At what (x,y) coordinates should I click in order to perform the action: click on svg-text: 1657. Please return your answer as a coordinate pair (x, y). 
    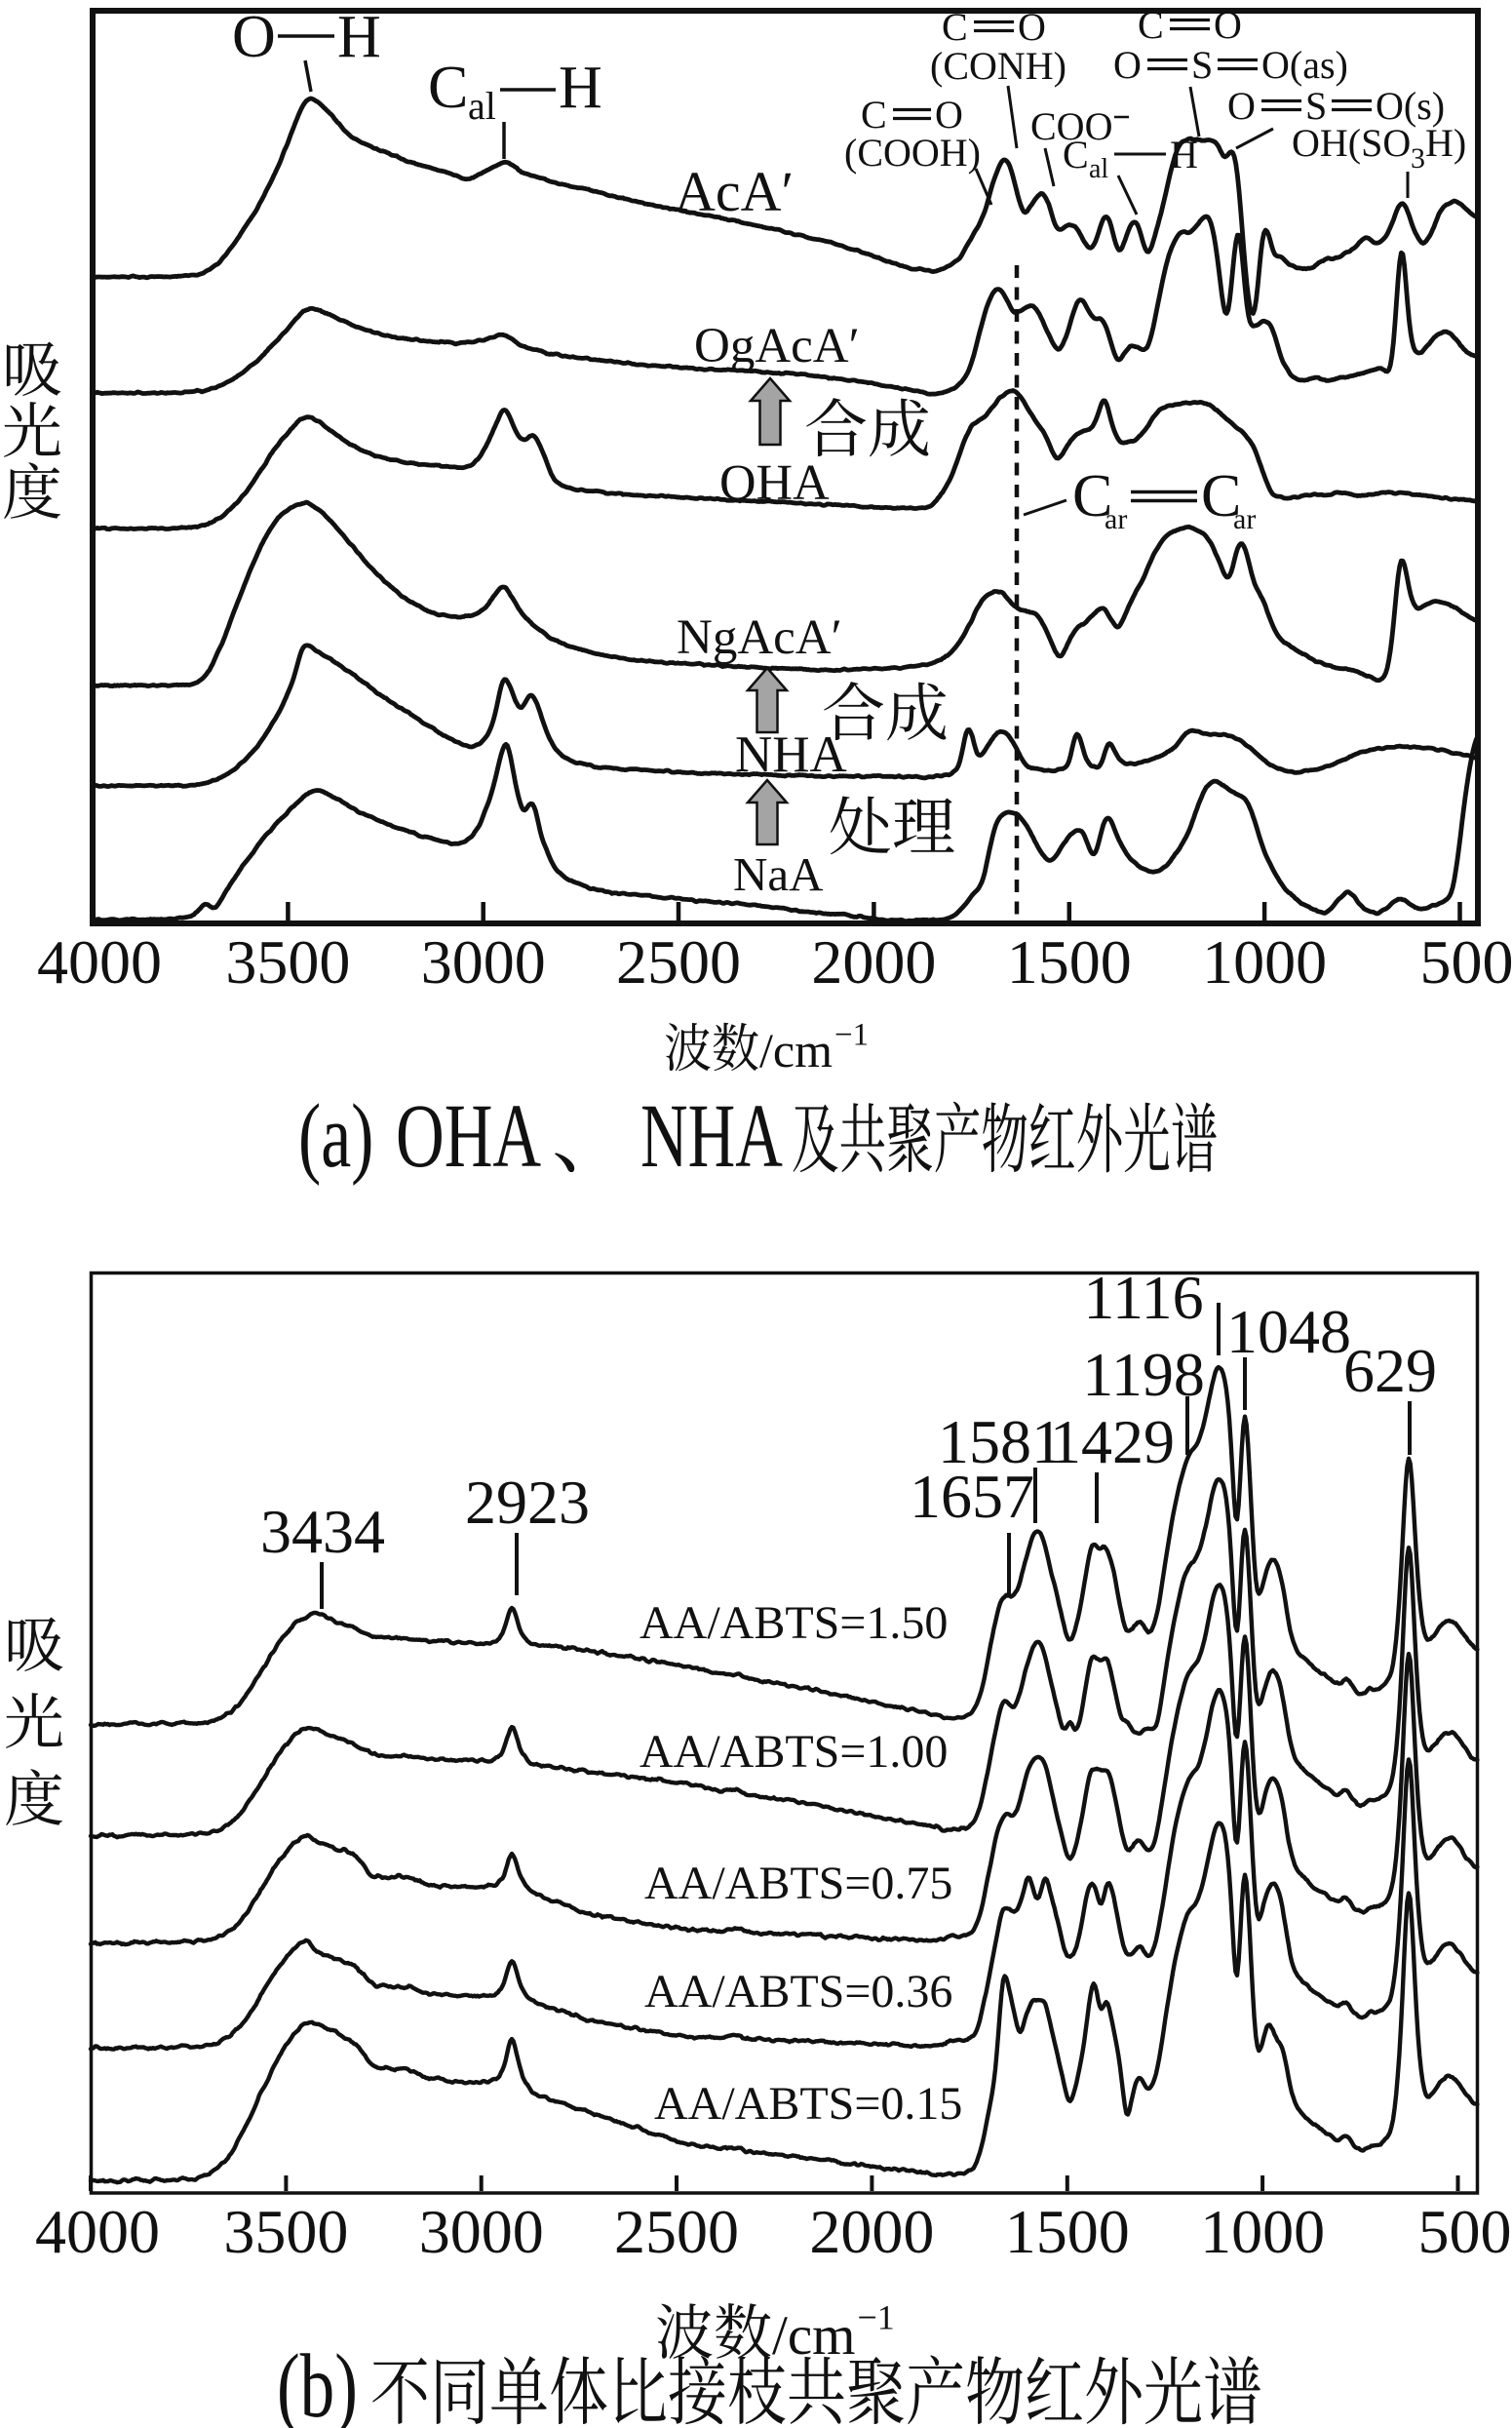
    Looking at the image, I should click on (972, 1496).